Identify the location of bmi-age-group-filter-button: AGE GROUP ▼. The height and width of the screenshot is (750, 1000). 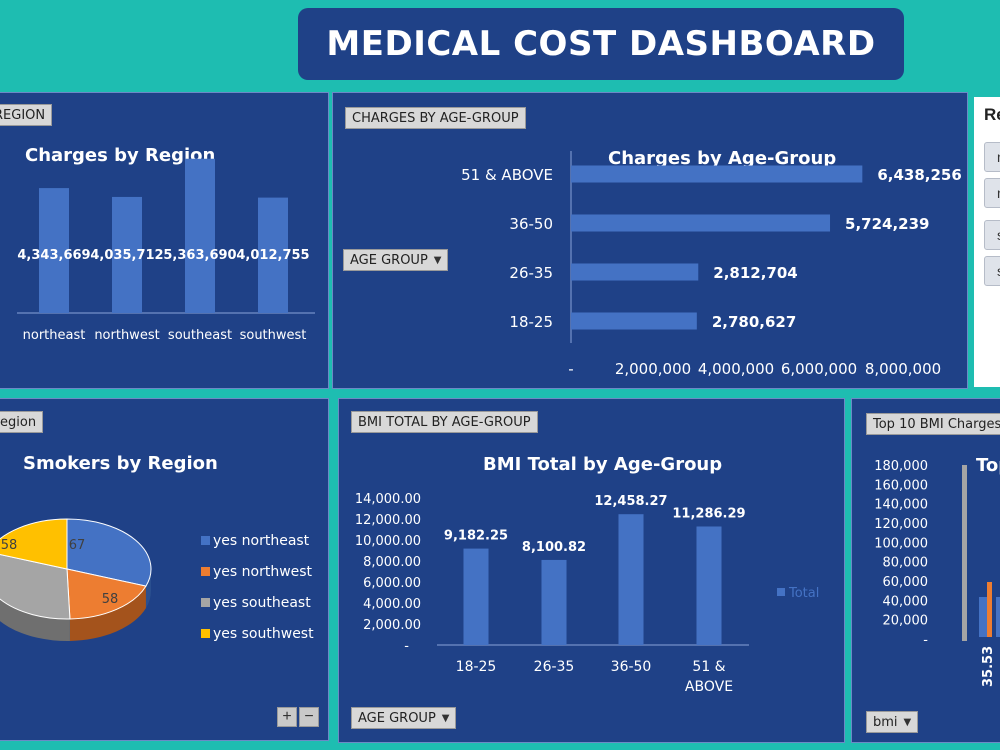
(404, 718).